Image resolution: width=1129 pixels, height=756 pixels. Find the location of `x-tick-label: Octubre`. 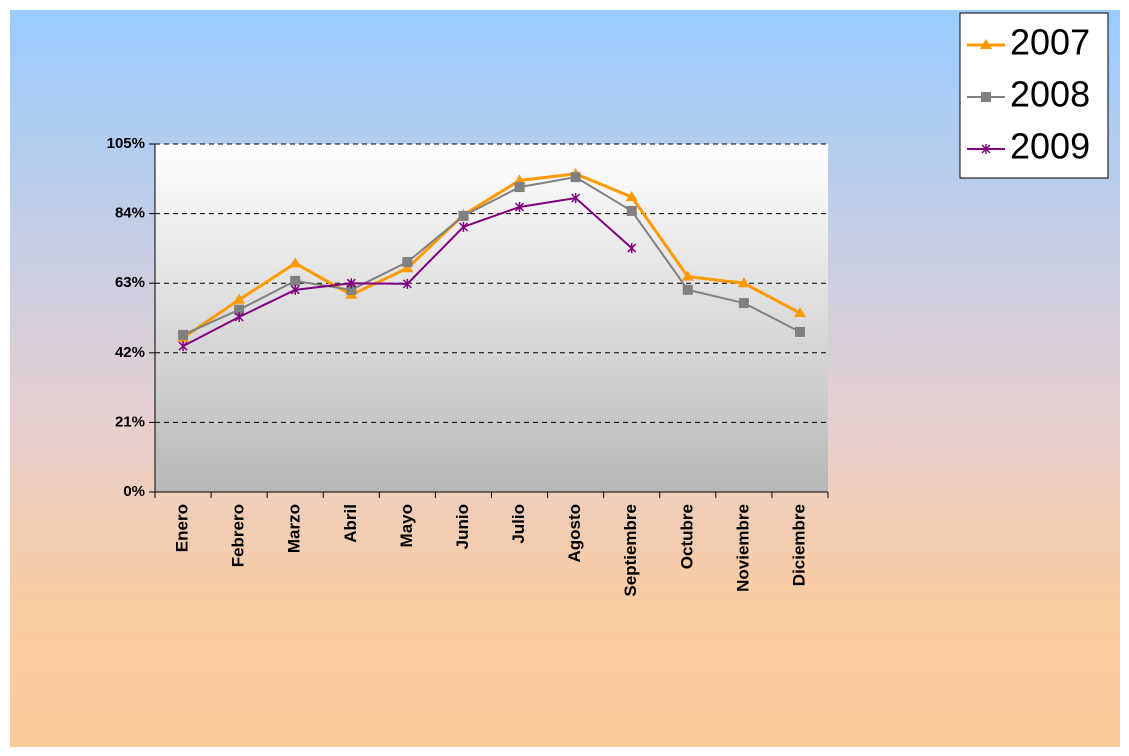

x-tick-label: Octubre is located at coordinates (686, 536).